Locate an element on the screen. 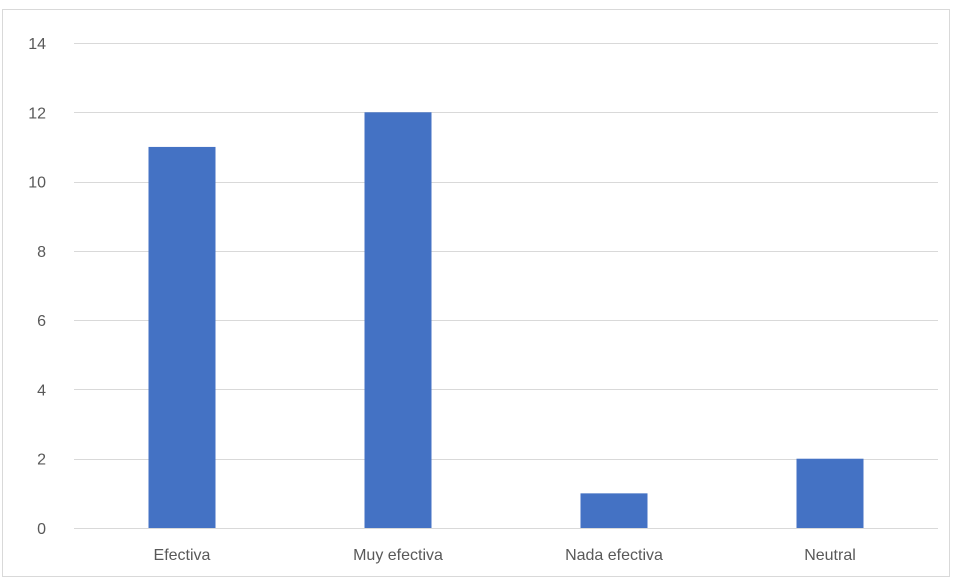 The height and width of the screenshot is (581, 955). y-tick-label: 10 is located at coordinates (37, 183).